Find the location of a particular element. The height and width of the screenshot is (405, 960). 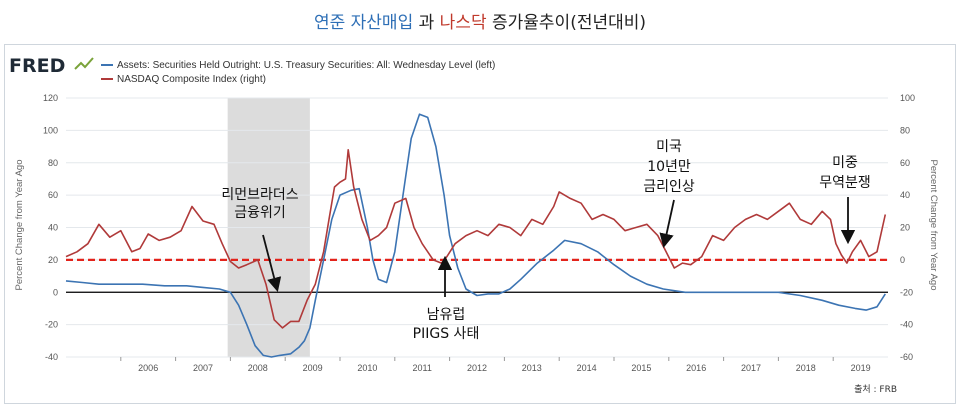

annotation-text: 무역분쟁 is located at coordinates (845, 183).